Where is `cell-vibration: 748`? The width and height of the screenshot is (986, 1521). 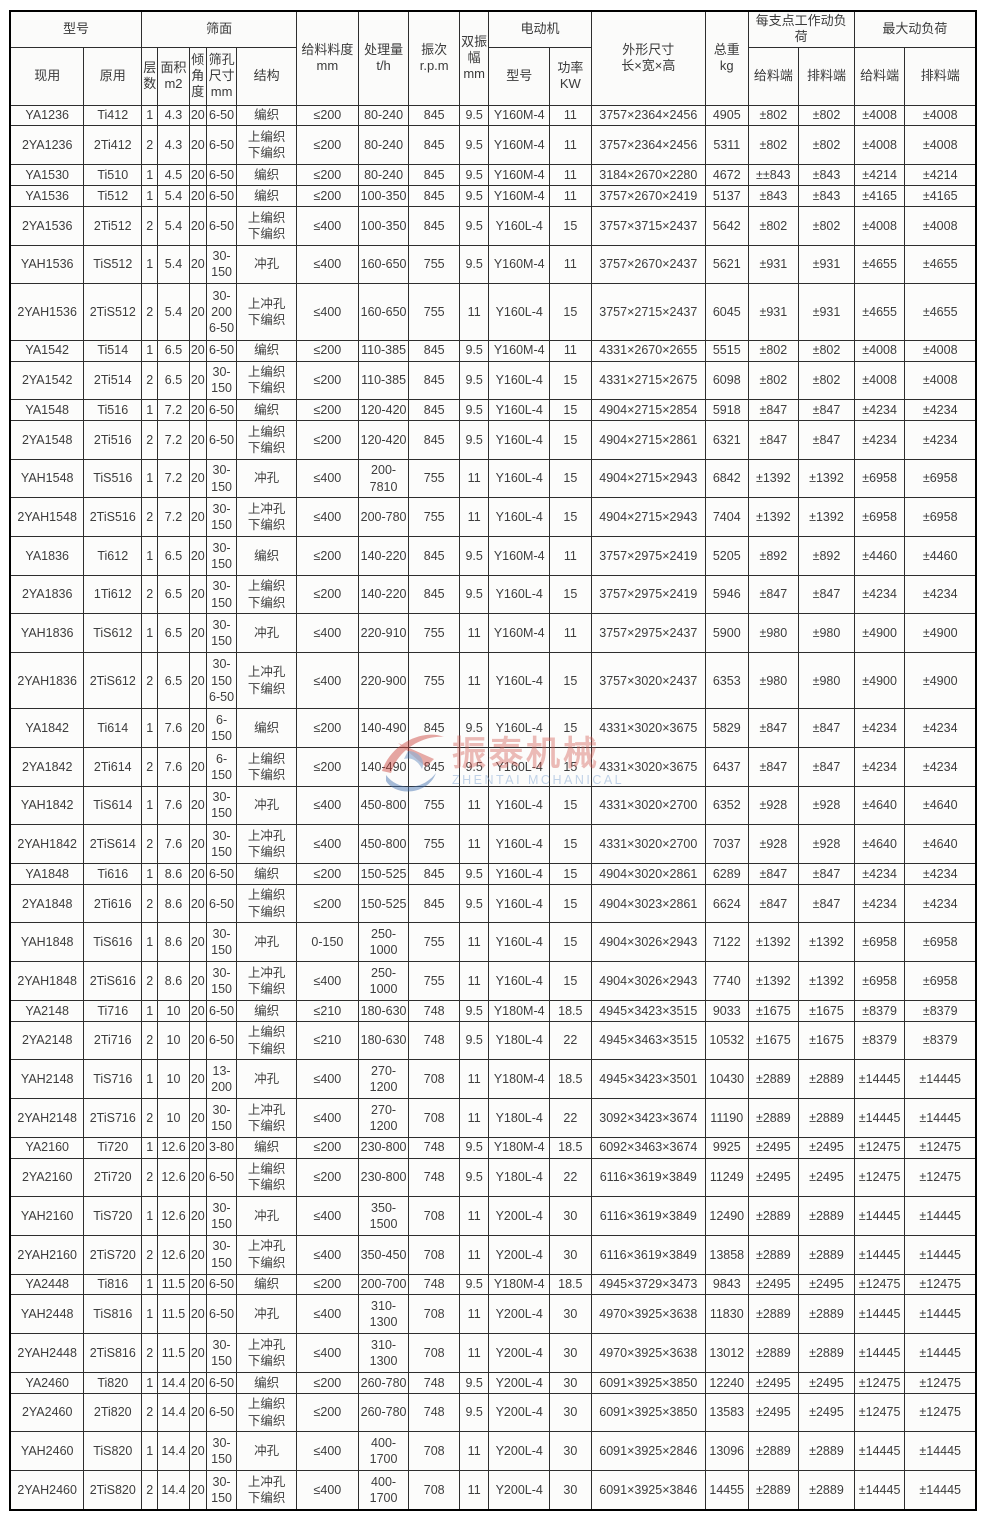
cell-vibration: 748 is located at coordinates (434, 1382).